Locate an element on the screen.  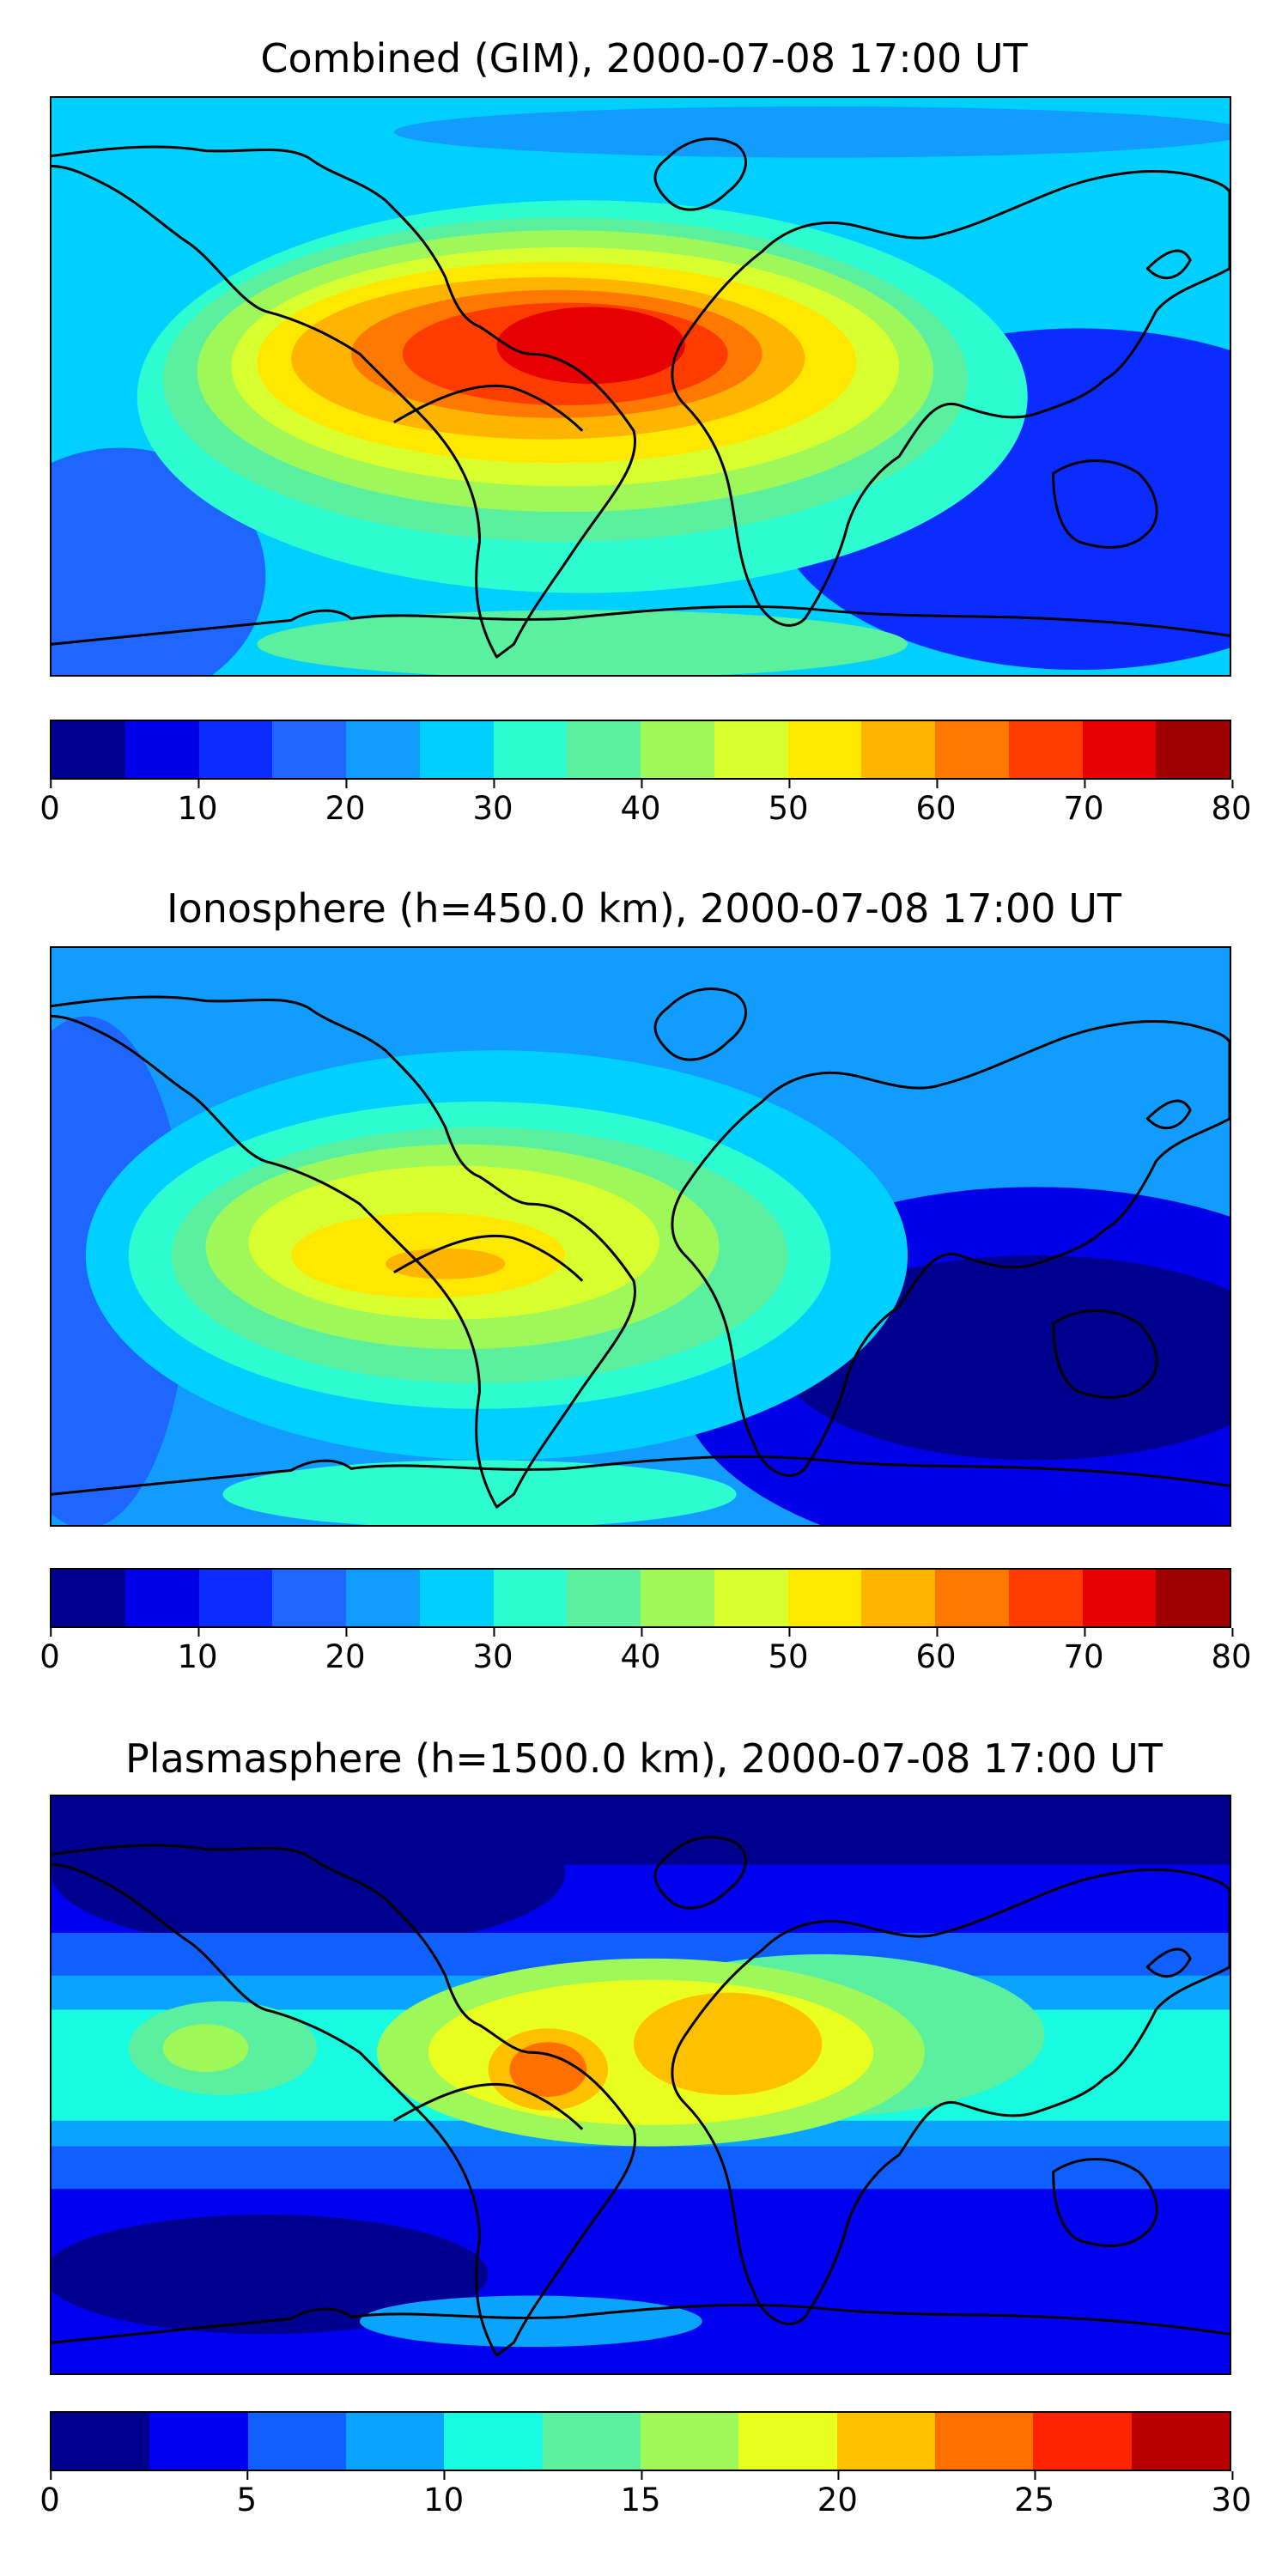
colorbar-tick-label: 25 is located at coordinates (1034, 2494).